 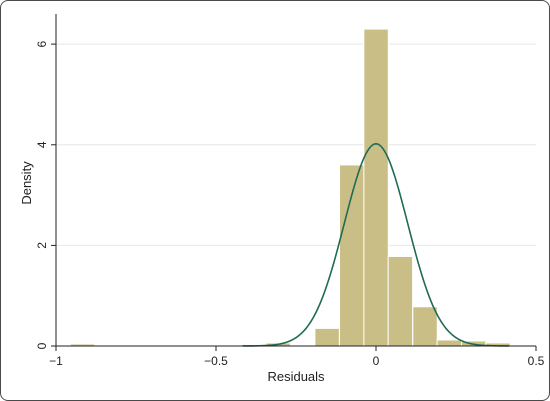 I want to click on y-tick-label-2: 4, so click(x=42, y=144).